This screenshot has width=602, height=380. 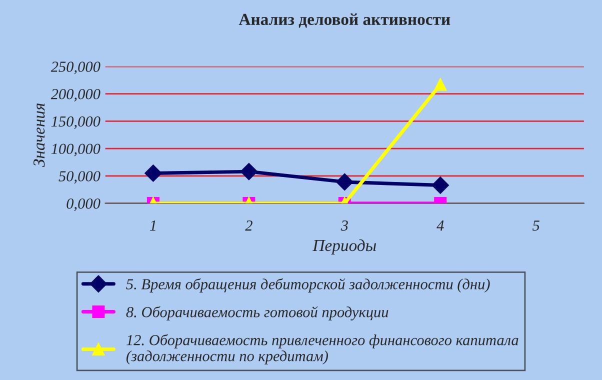 I want to click on y-axis-title: Значения, so click(x=39, y=135).